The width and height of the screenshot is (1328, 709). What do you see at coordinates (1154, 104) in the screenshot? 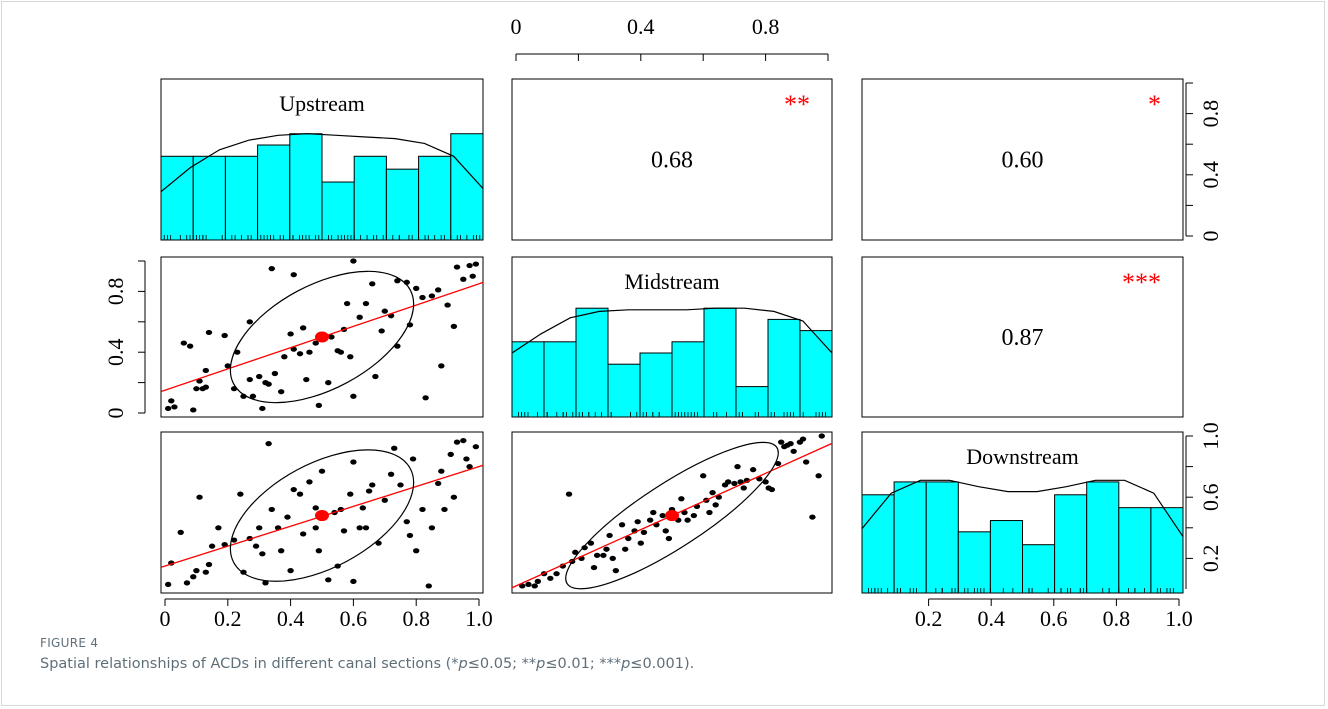
I see `significance-stars: *` at bounding box center [1154, 104].